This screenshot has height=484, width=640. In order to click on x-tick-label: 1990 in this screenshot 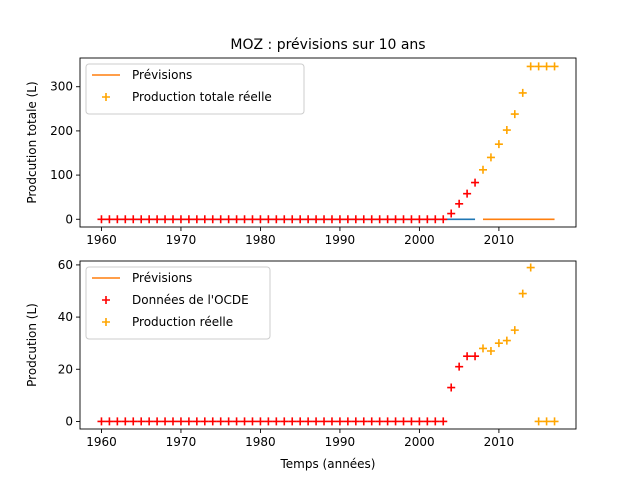, I will do `click(340, 442)`.